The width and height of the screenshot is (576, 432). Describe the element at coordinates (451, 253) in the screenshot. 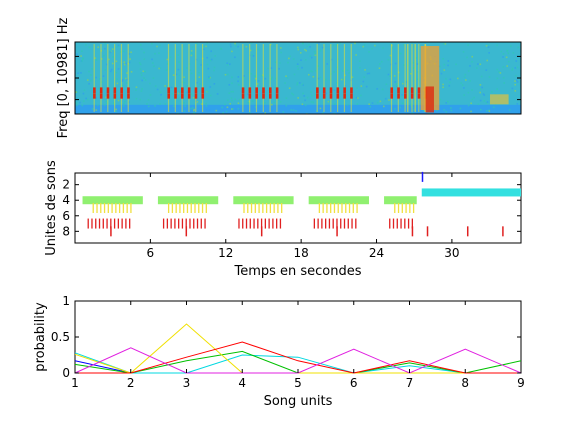

I see `units-xtick-label: 30` at that location.